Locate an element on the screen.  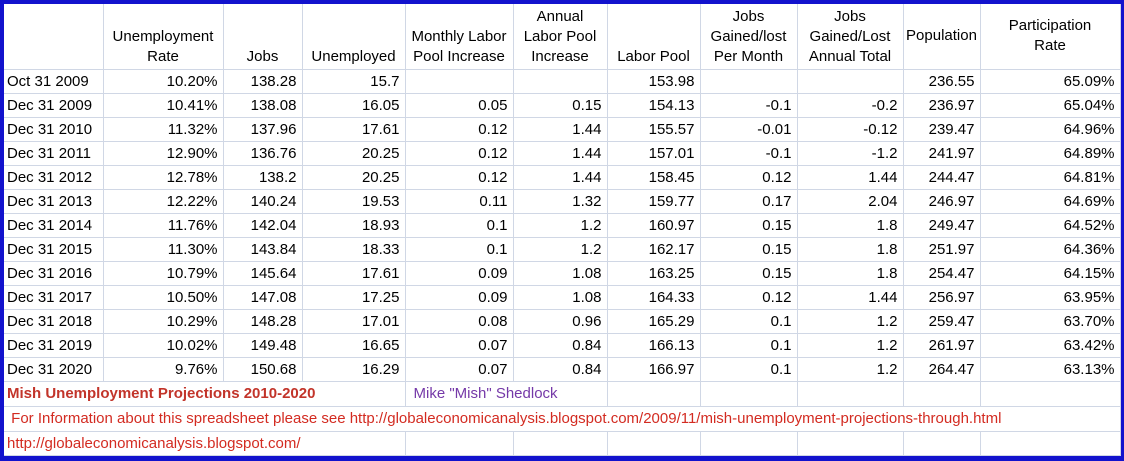
column-header-participation-rate: Participation Rate is located at coordinates (1050, 37).